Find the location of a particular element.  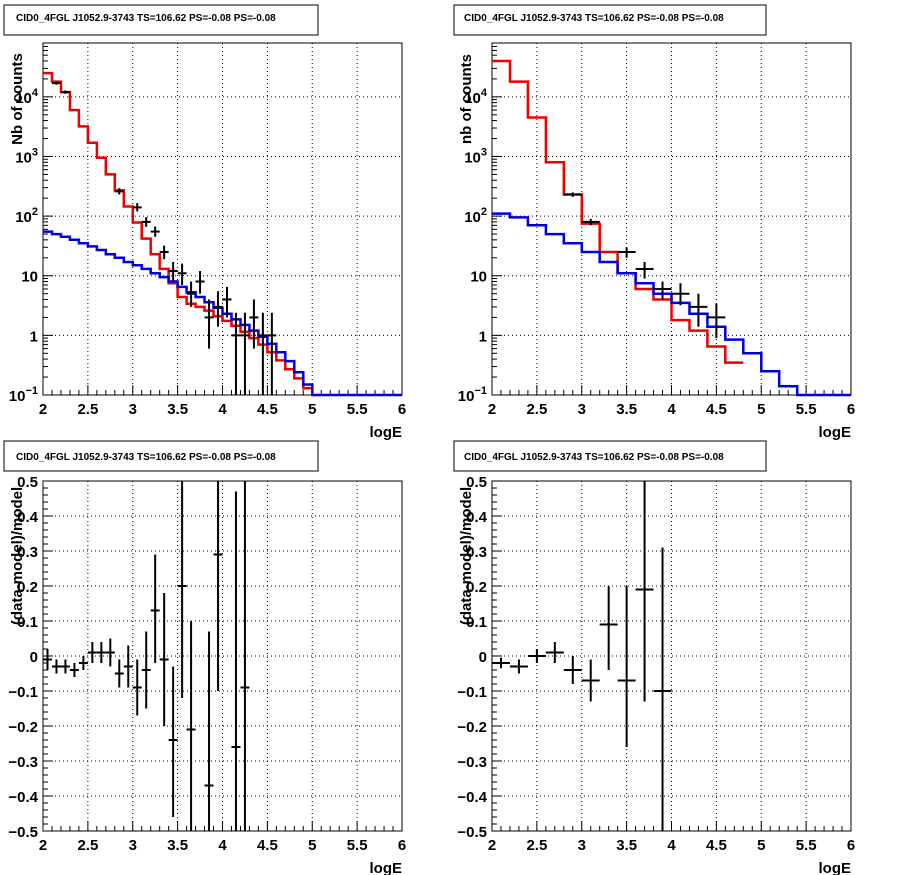

y-tick-label: 0.2 is located at coordinates (27, 587).